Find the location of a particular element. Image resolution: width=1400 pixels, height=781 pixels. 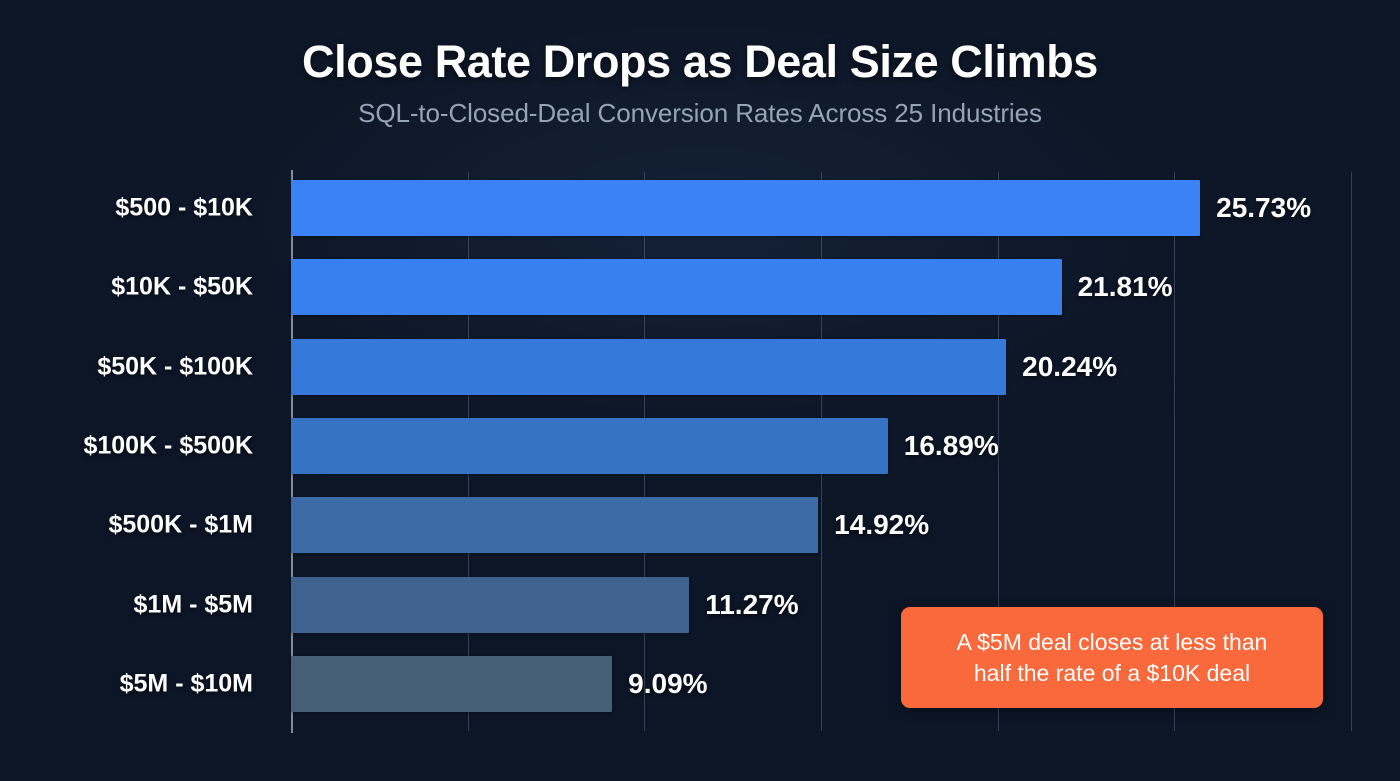

y-axis-tick-label-wrap: $100K - $500K is located at coordinates (136, 446).